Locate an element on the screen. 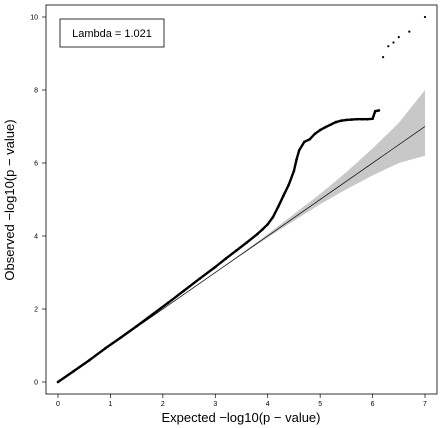 This screenshot has width=440, height=428. legend-text: Lambda = 1.021 is located at coordinates (112, 34).